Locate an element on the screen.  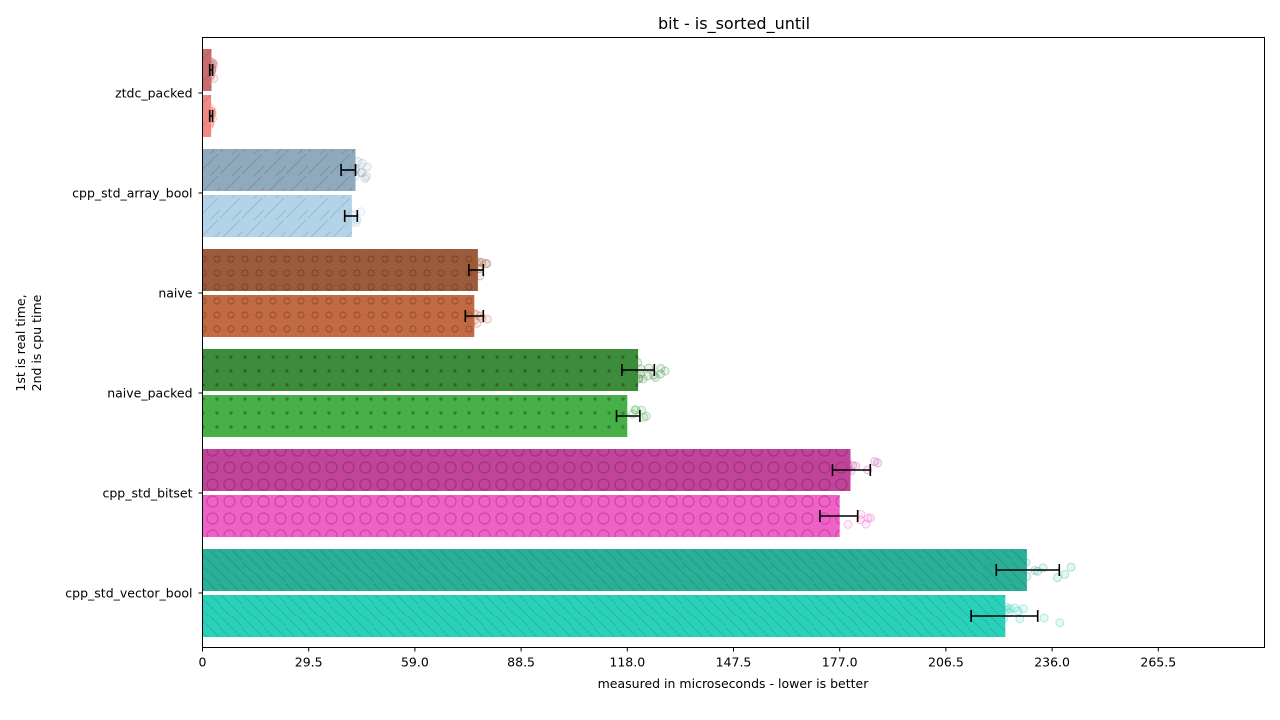
x-tick-label: 88.5 is located at coordinates (521, 662).